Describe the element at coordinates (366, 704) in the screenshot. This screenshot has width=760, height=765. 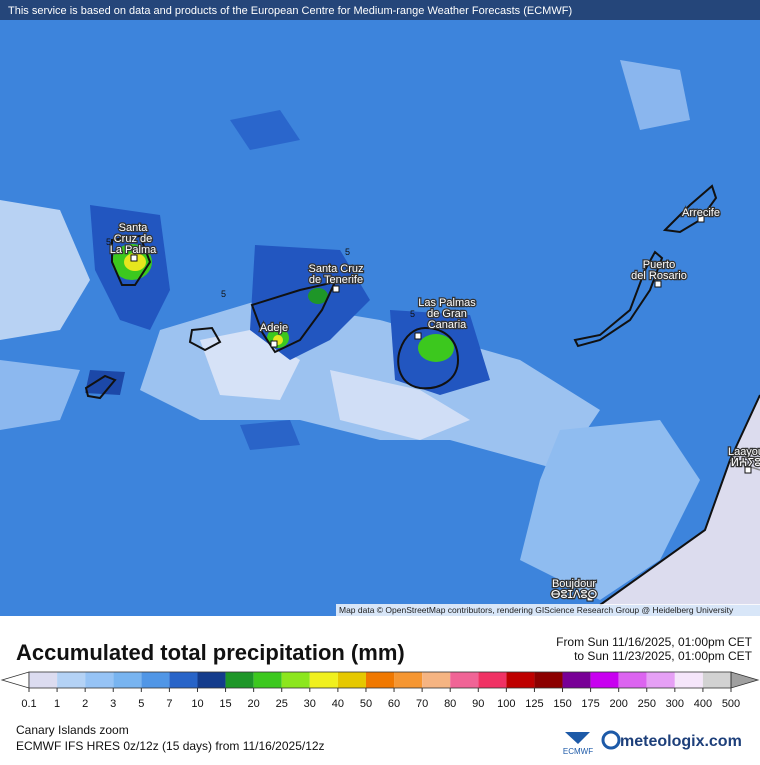
I see `colorbar-tick-label: 50` at that location.